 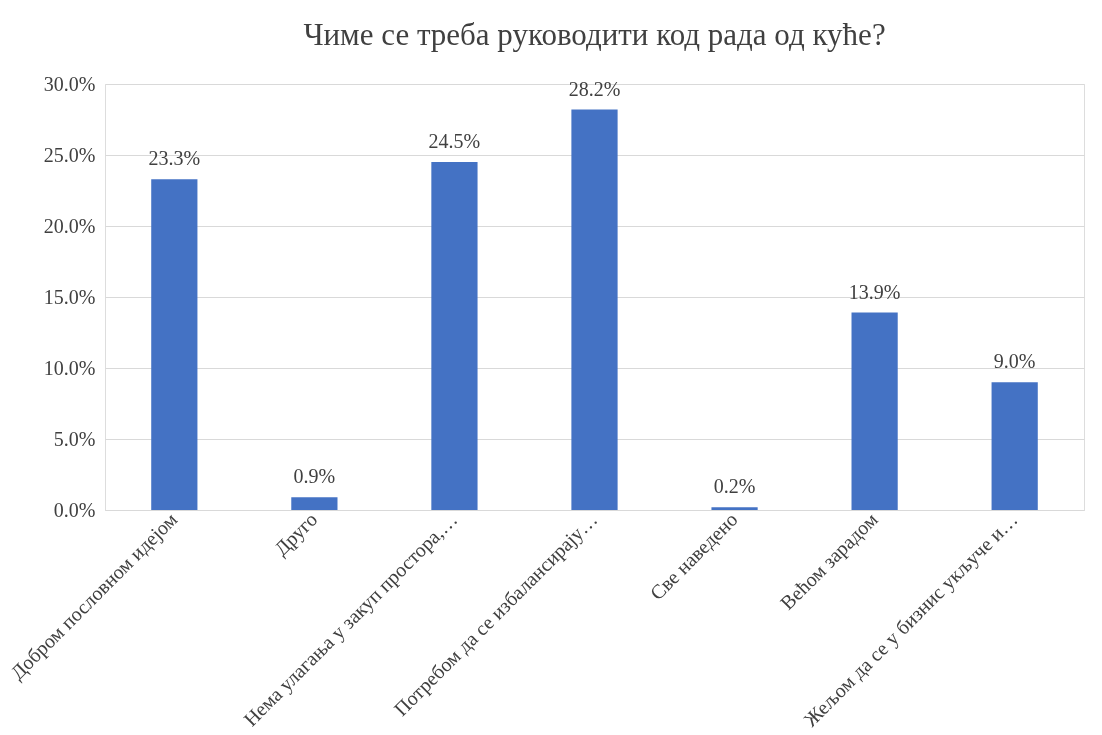 What do you see at coordinates (174, 158) in the screenshot?
I see `data-label: 23.3%` at bounding box center [174, 158].